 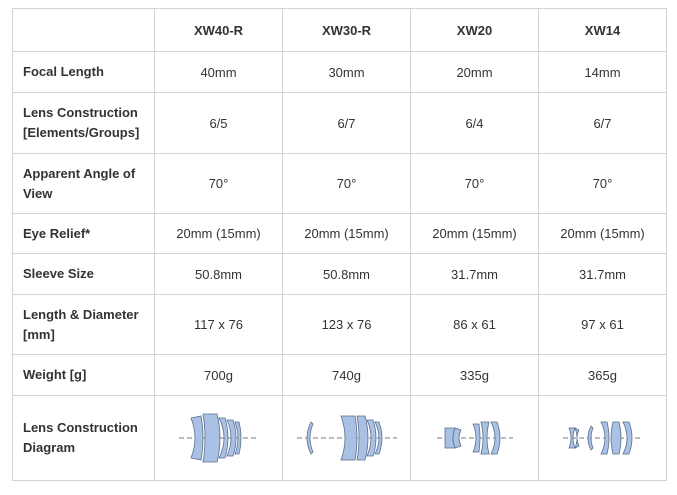 What do you see at coordinates (602, 324) in the screenshot?
I see `table-cell: 97 x 61` at bounding box center [602, 324].